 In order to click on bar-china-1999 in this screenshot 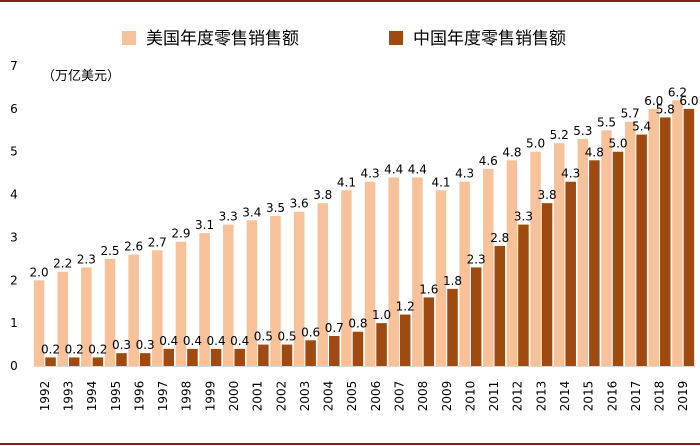, I will do `click(216, 357)`.